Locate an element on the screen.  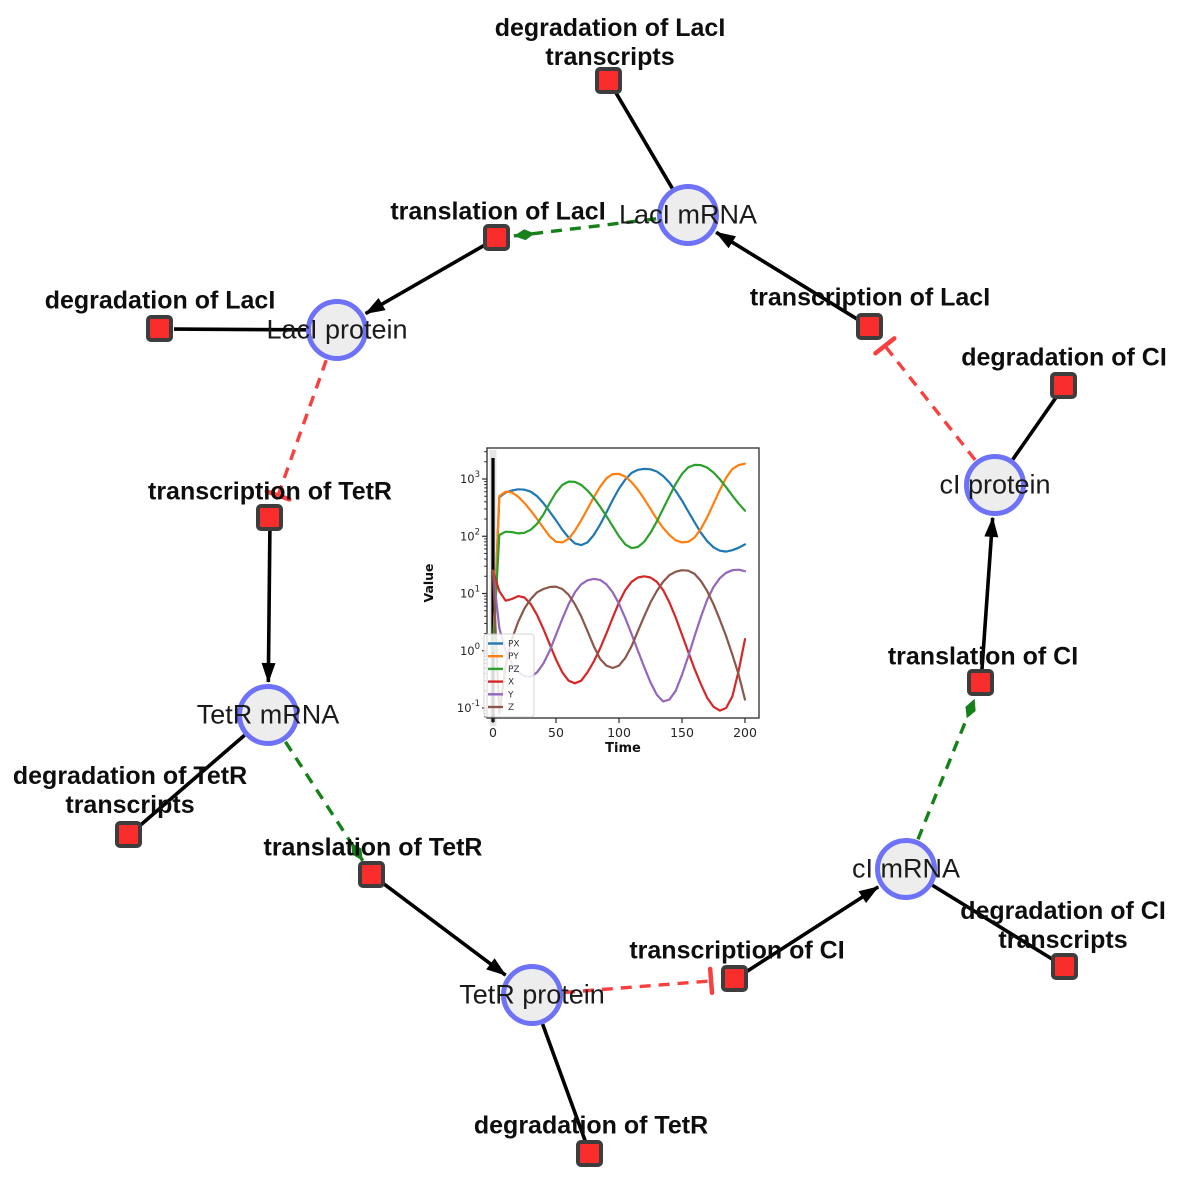
legend-box is located at coordinates (509, 675).